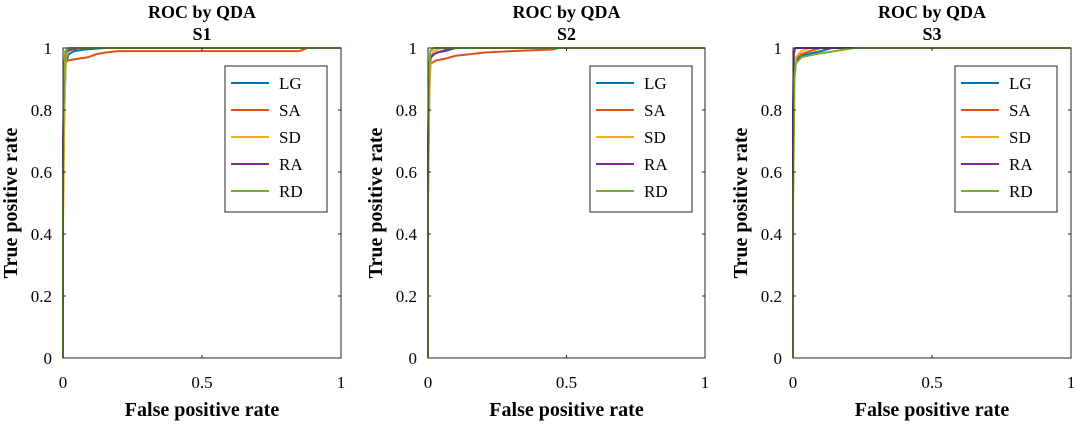 The width and height of the screenshot is (1074, 424). Describe the element at coordinates (931, 34) in the screenshot. I see `chart-subtitle: S3` at that location.